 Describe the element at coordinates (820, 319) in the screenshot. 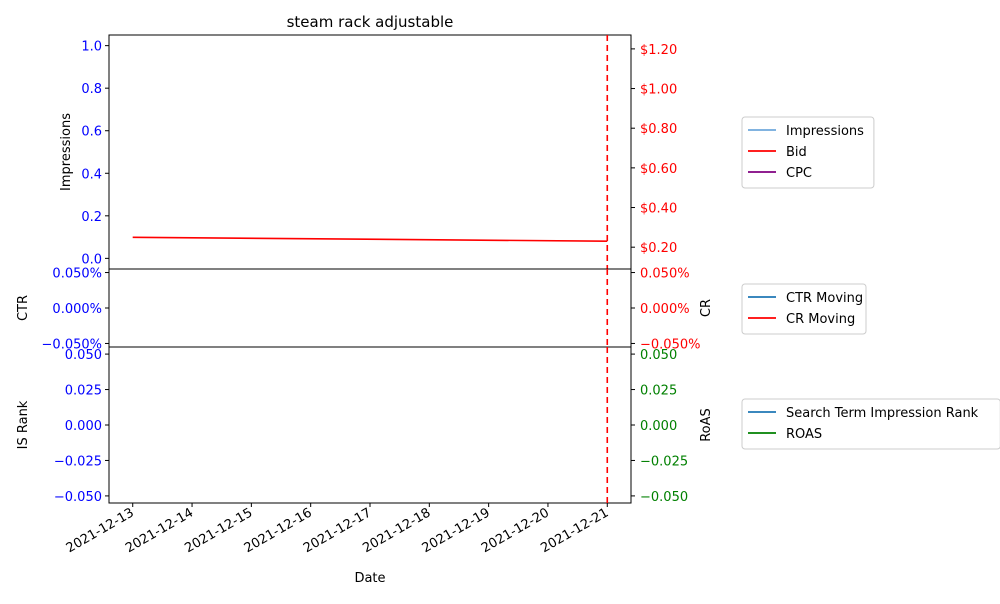

I see `legend-label-cr-moving: CR Moving` at that location.